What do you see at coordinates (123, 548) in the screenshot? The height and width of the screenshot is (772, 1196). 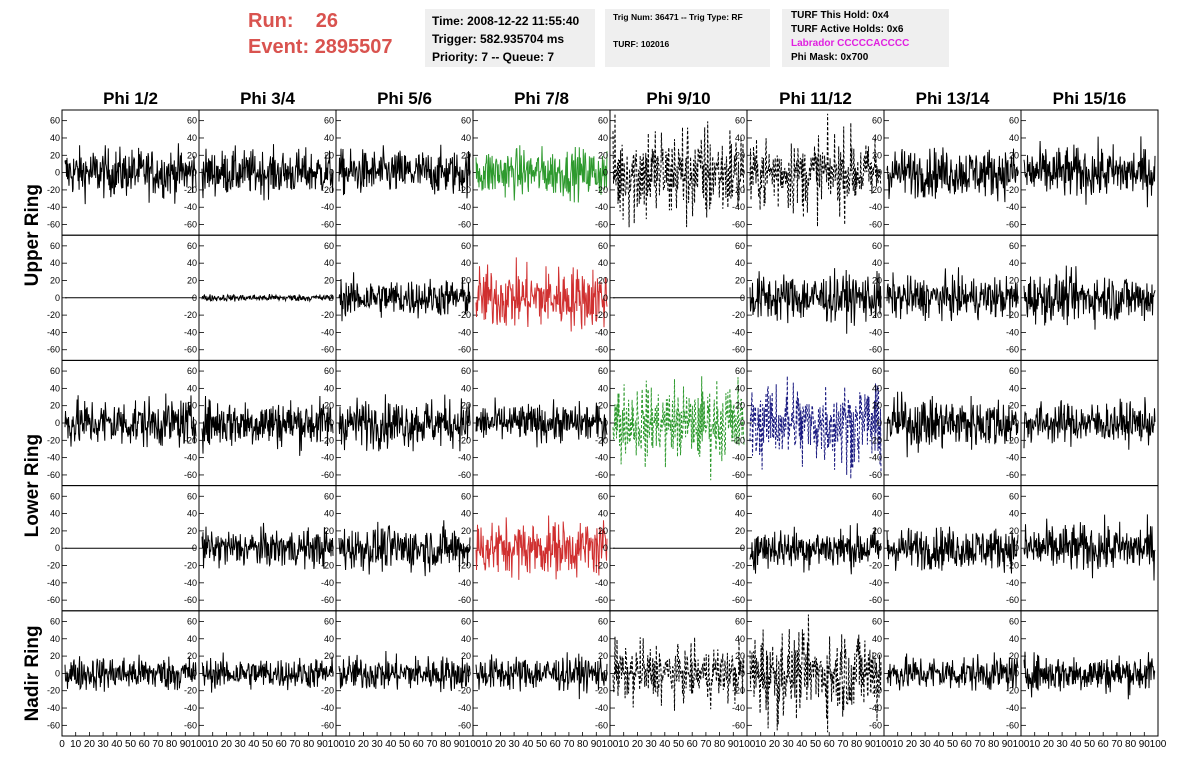 I see `panel-r4-c1: 60 40 20 0 -20 -40 -60` at bounding box center [123, 548].